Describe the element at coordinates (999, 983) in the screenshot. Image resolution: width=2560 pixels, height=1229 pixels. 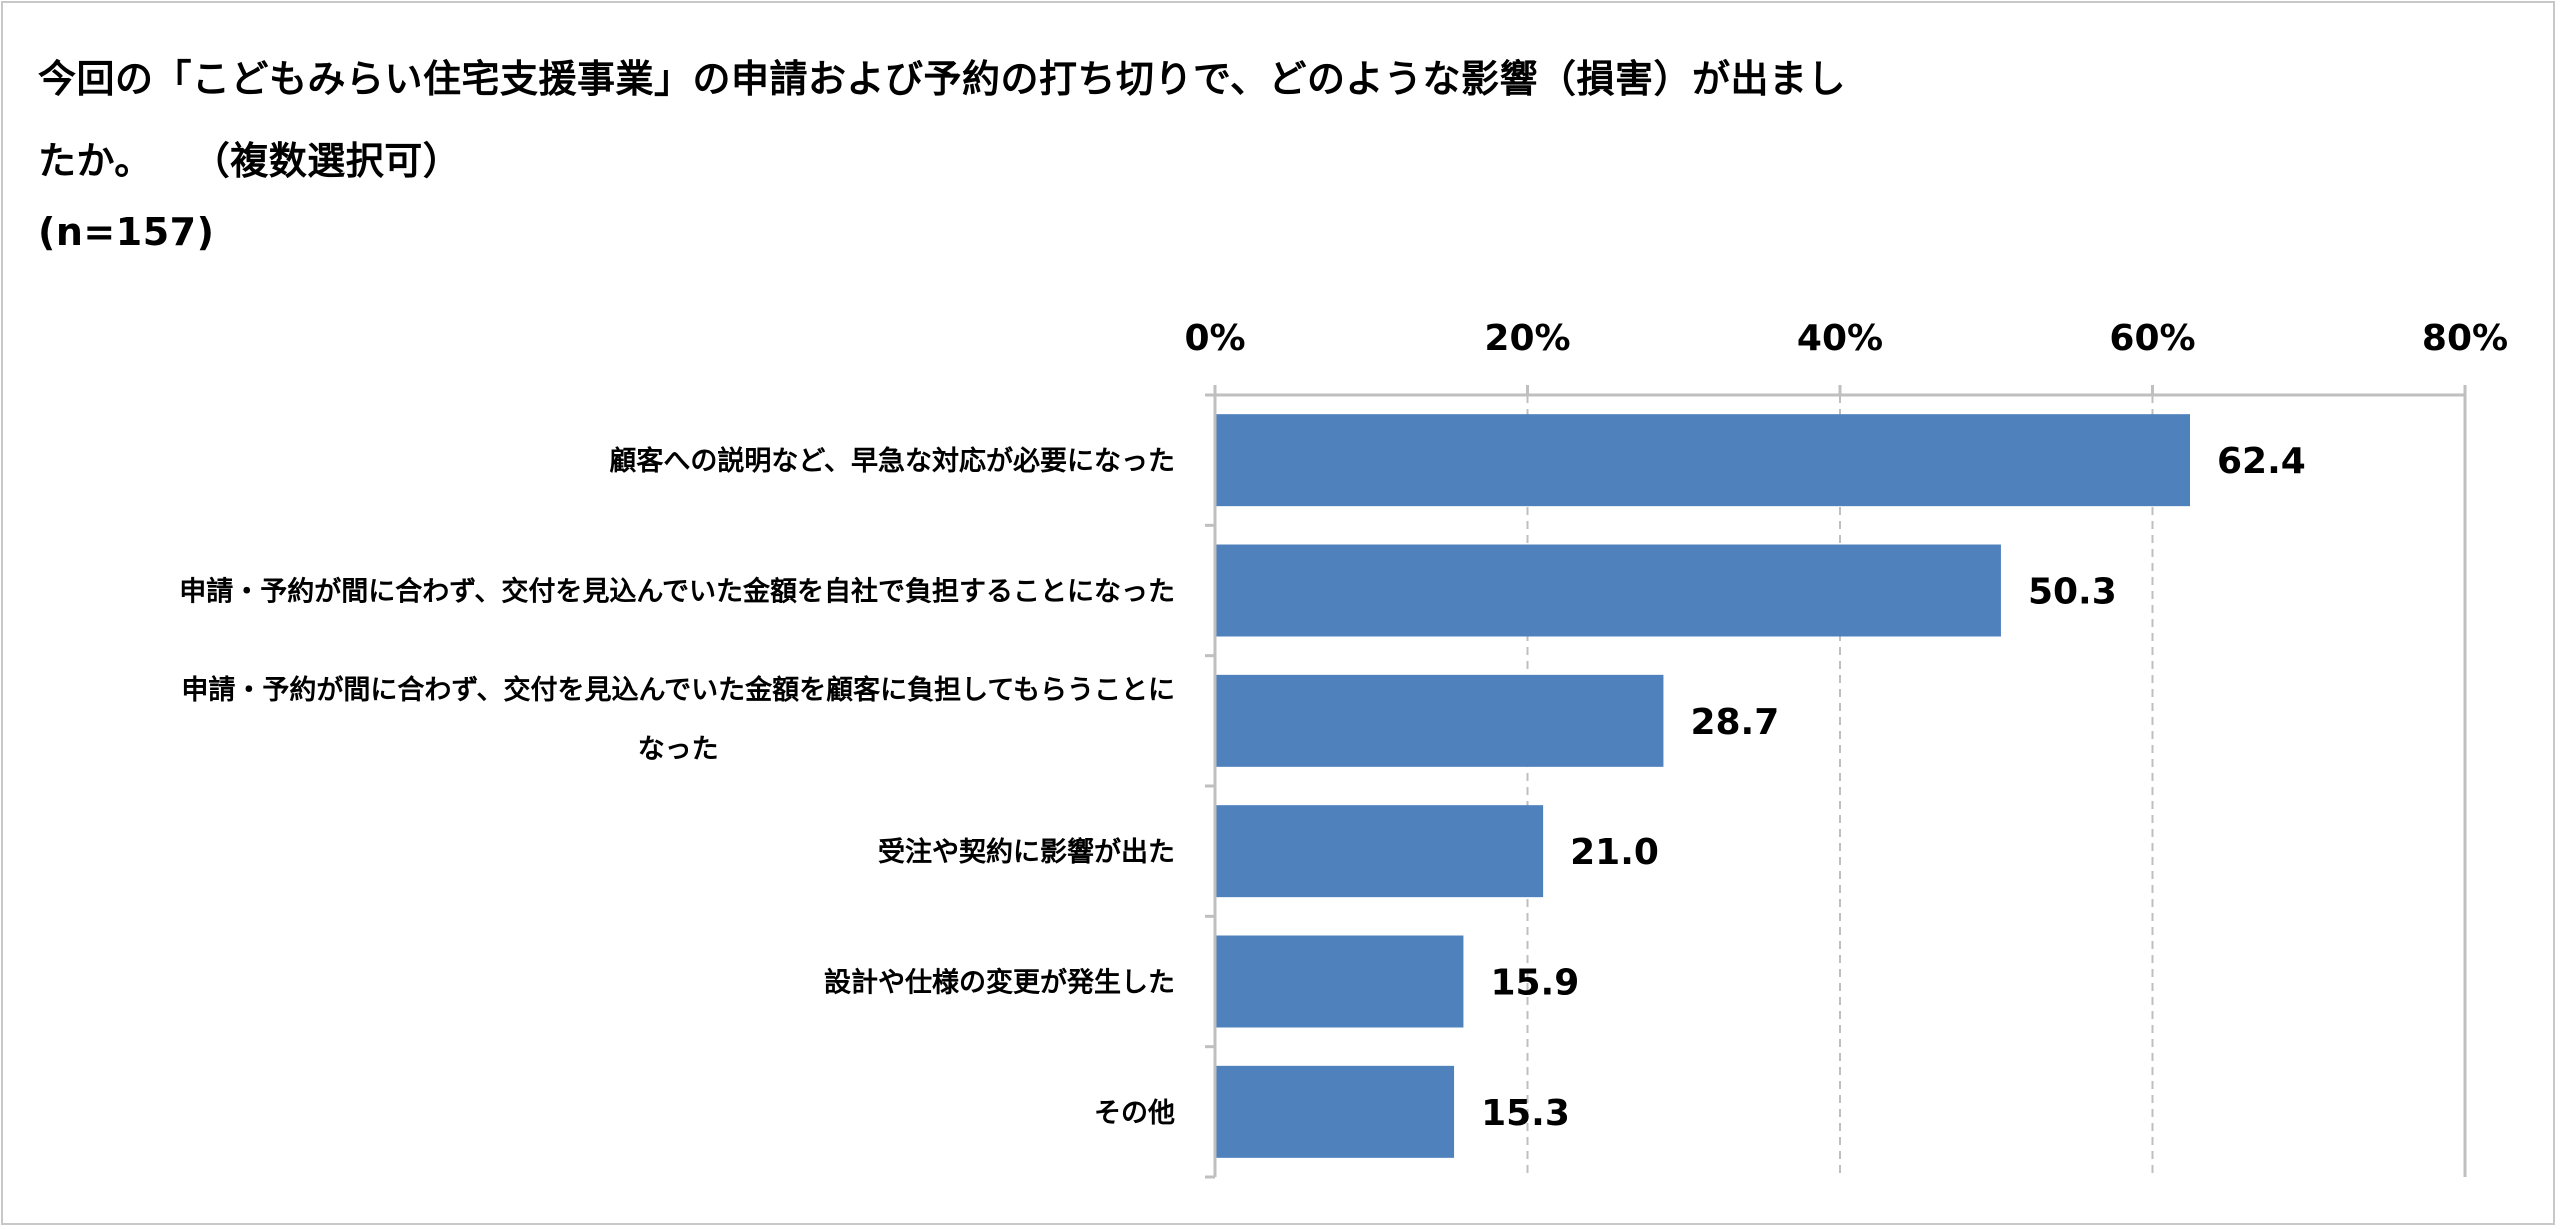
I see `category-label-5: 設計や仕様の変更が発生した` at that location.